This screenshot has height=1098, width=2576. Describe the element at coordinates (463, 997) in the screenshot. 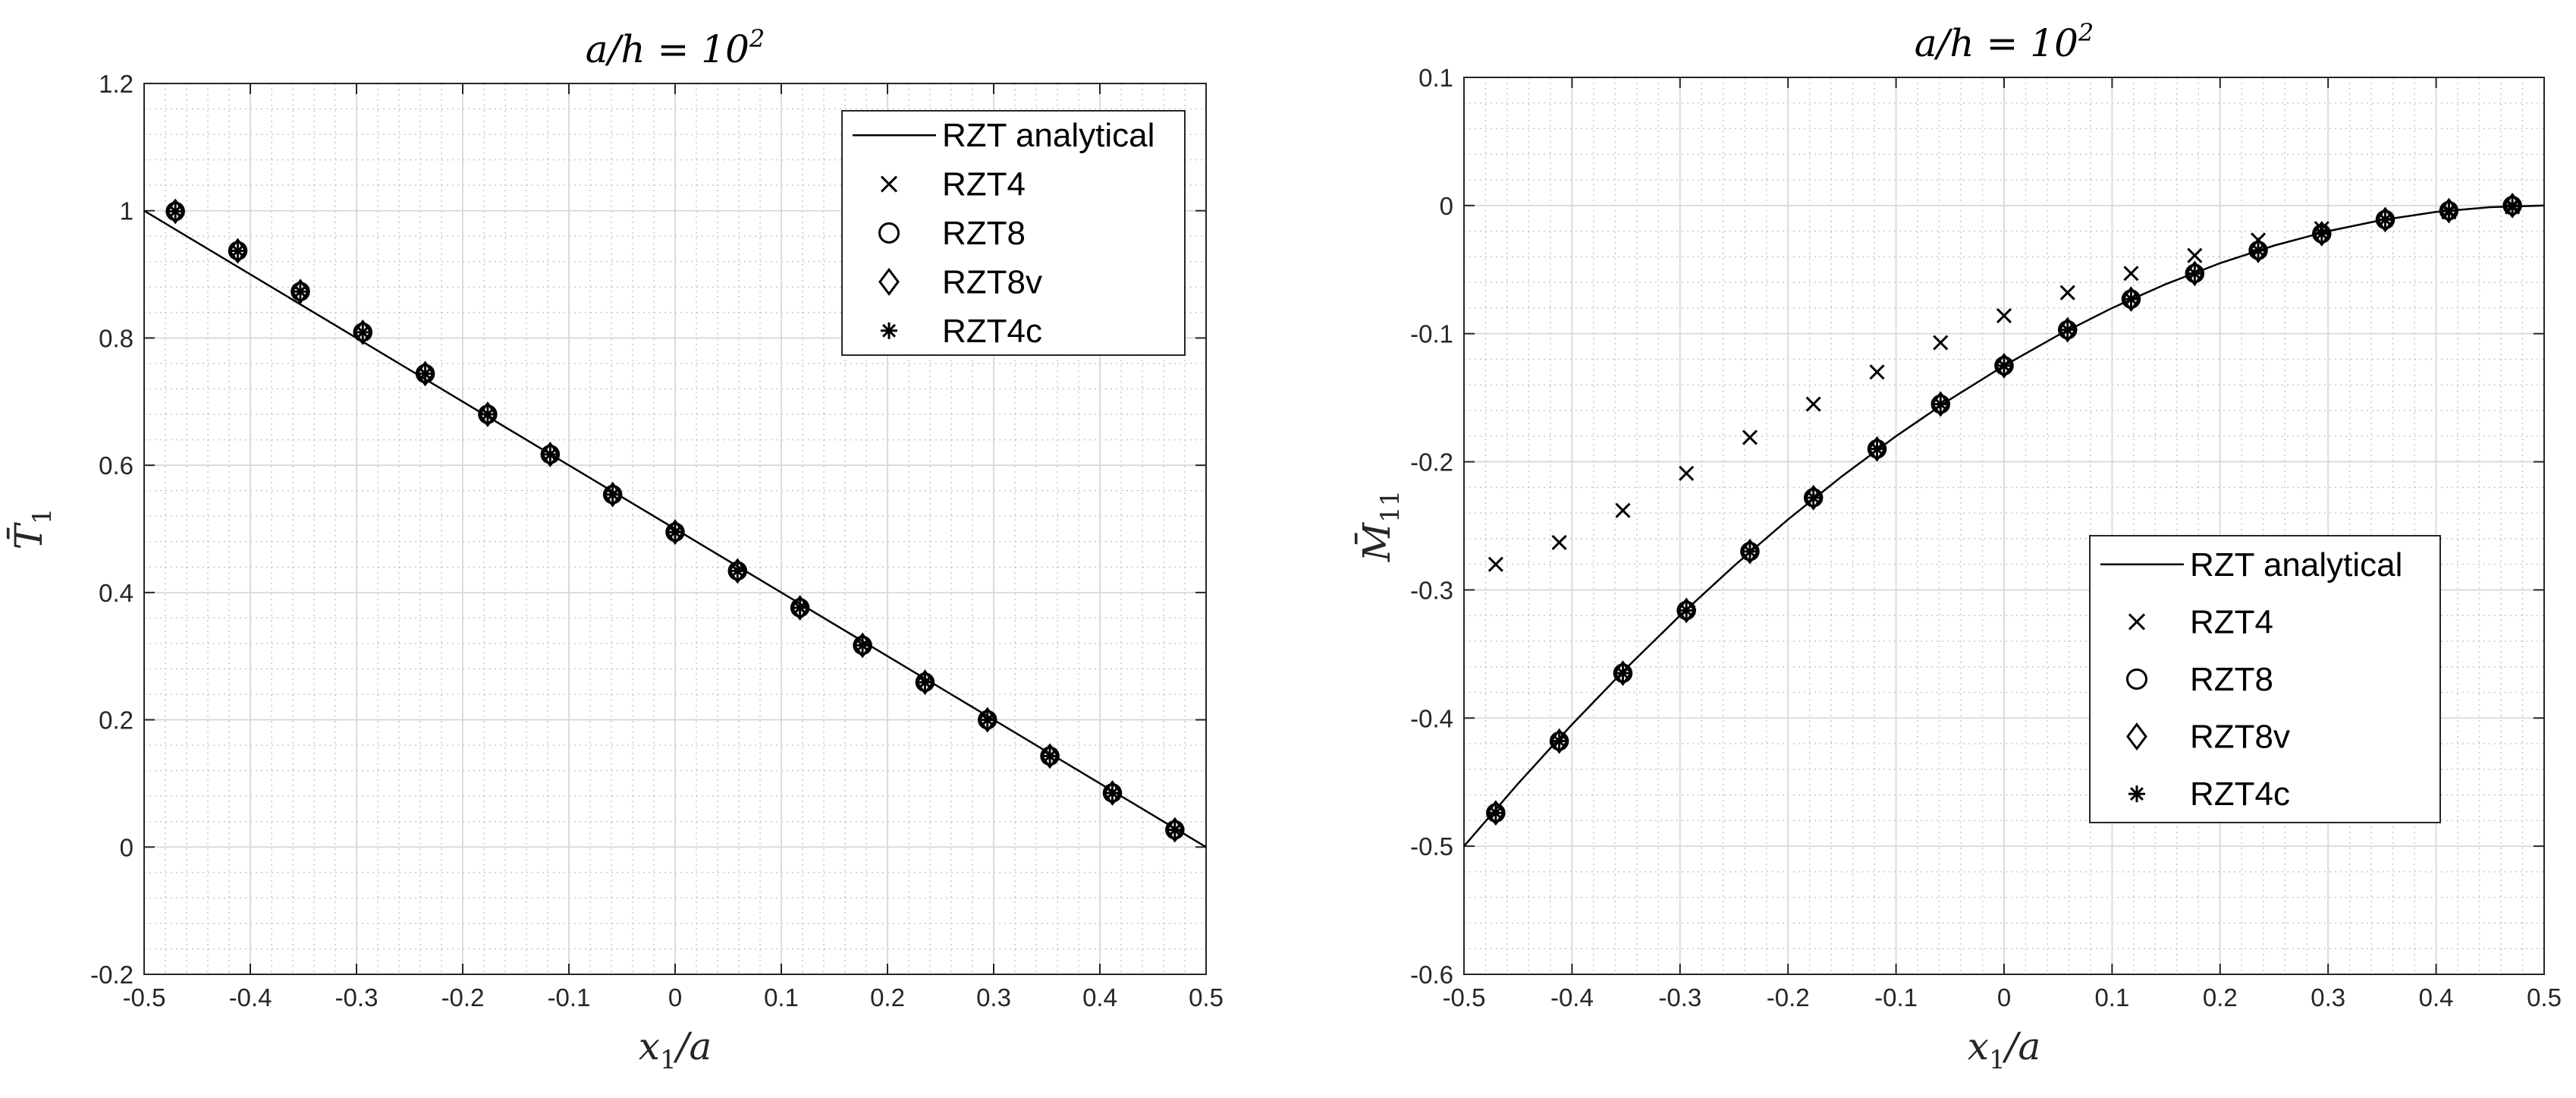

I see `x-tick-label: -0.2` at that location.